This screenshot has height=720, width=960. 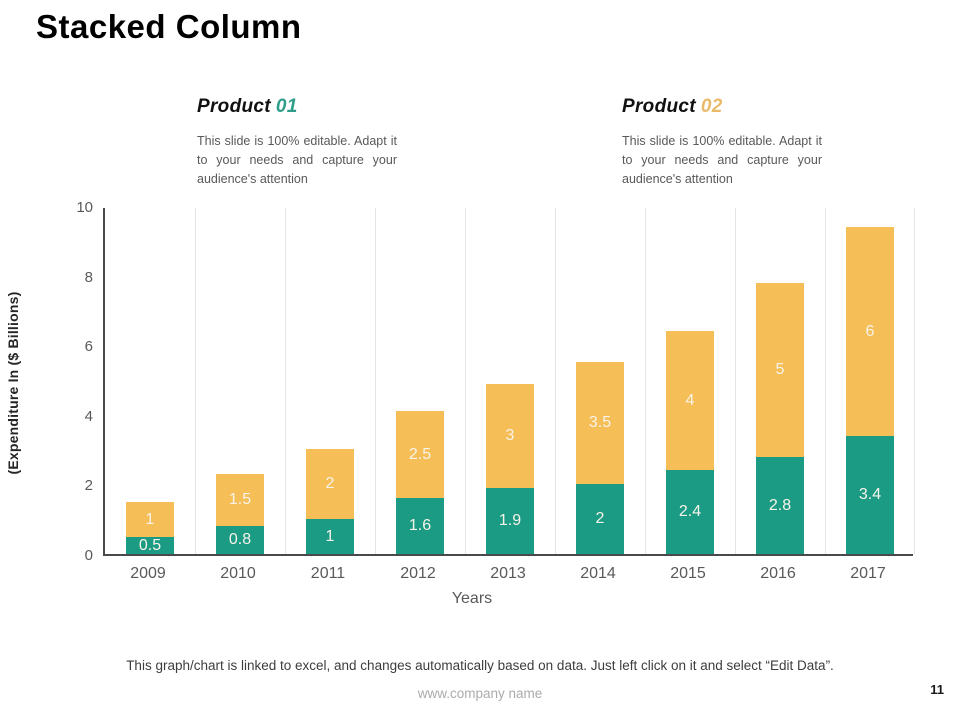 I want to click on bar-segment-product-01: 0.5, so click(x=150, y=545).